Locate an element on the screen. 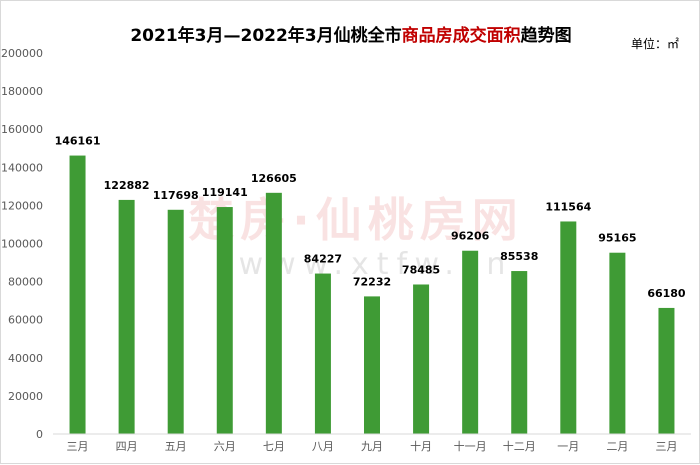 This screenshot has height=465, width=700. watermark: 楚房·仙桃房网 www.xtfw.cn is located at coordinates (355, 237).